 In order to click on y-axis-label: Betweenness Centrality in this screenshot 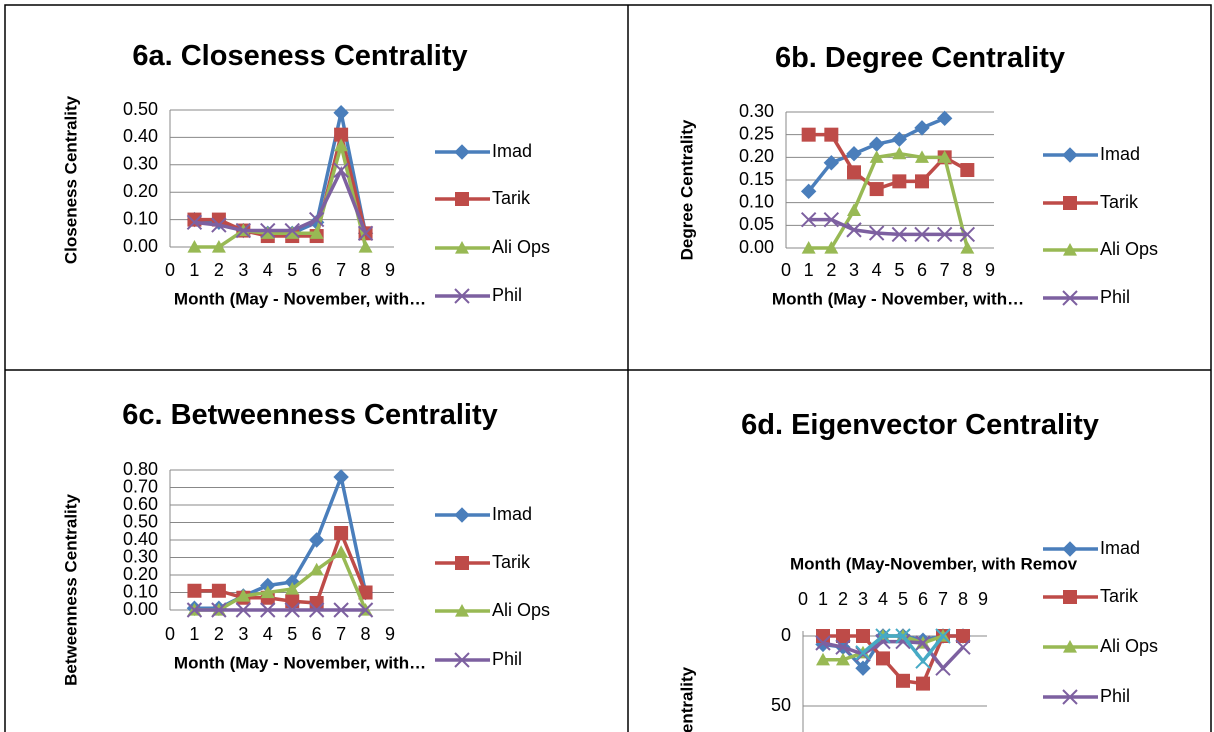, I will do `click(70, 590)`.